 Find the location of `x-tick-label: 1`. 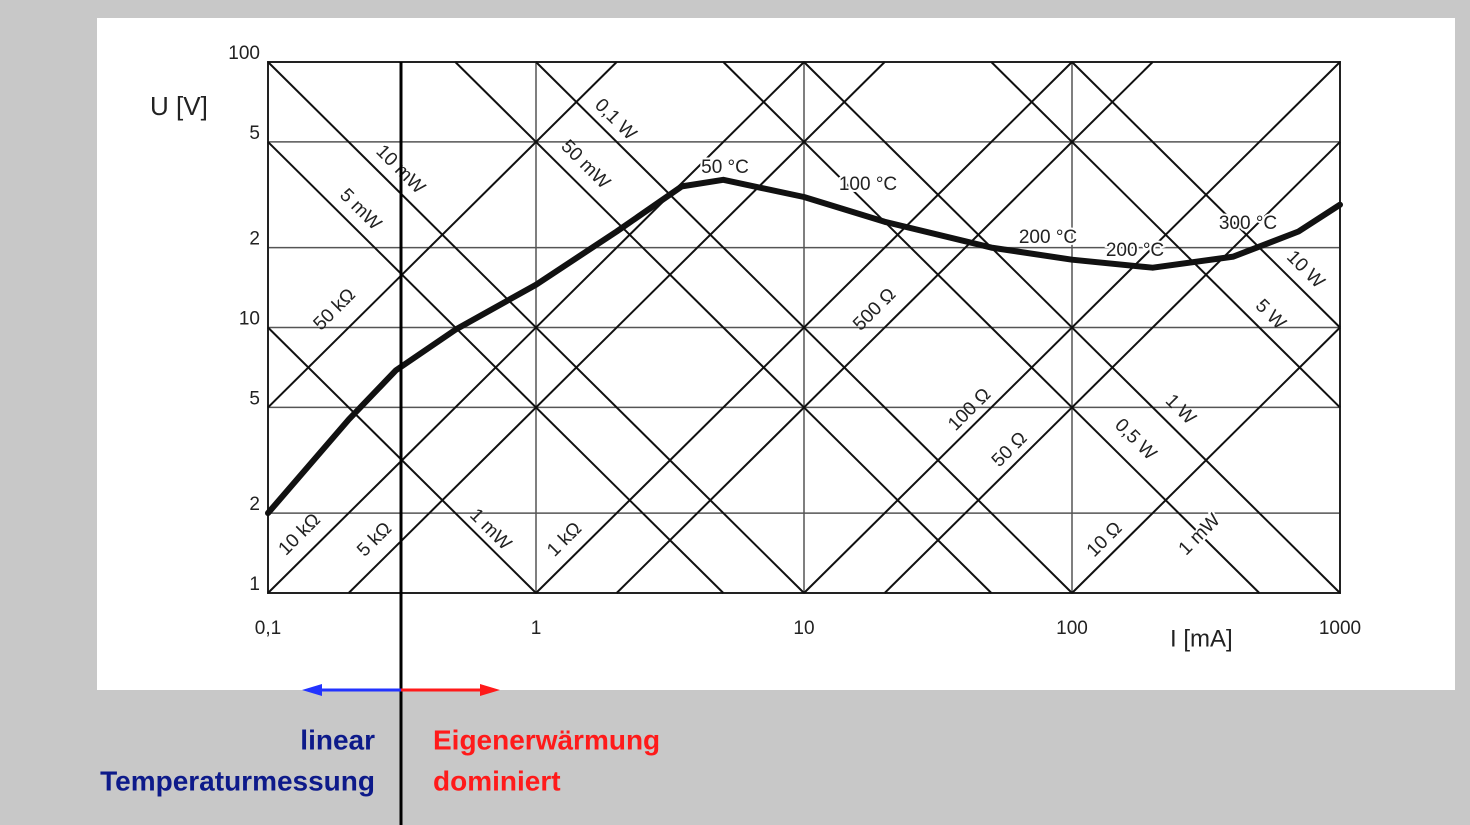

x-tick-label: 1 is located at coordinates (536, 628).